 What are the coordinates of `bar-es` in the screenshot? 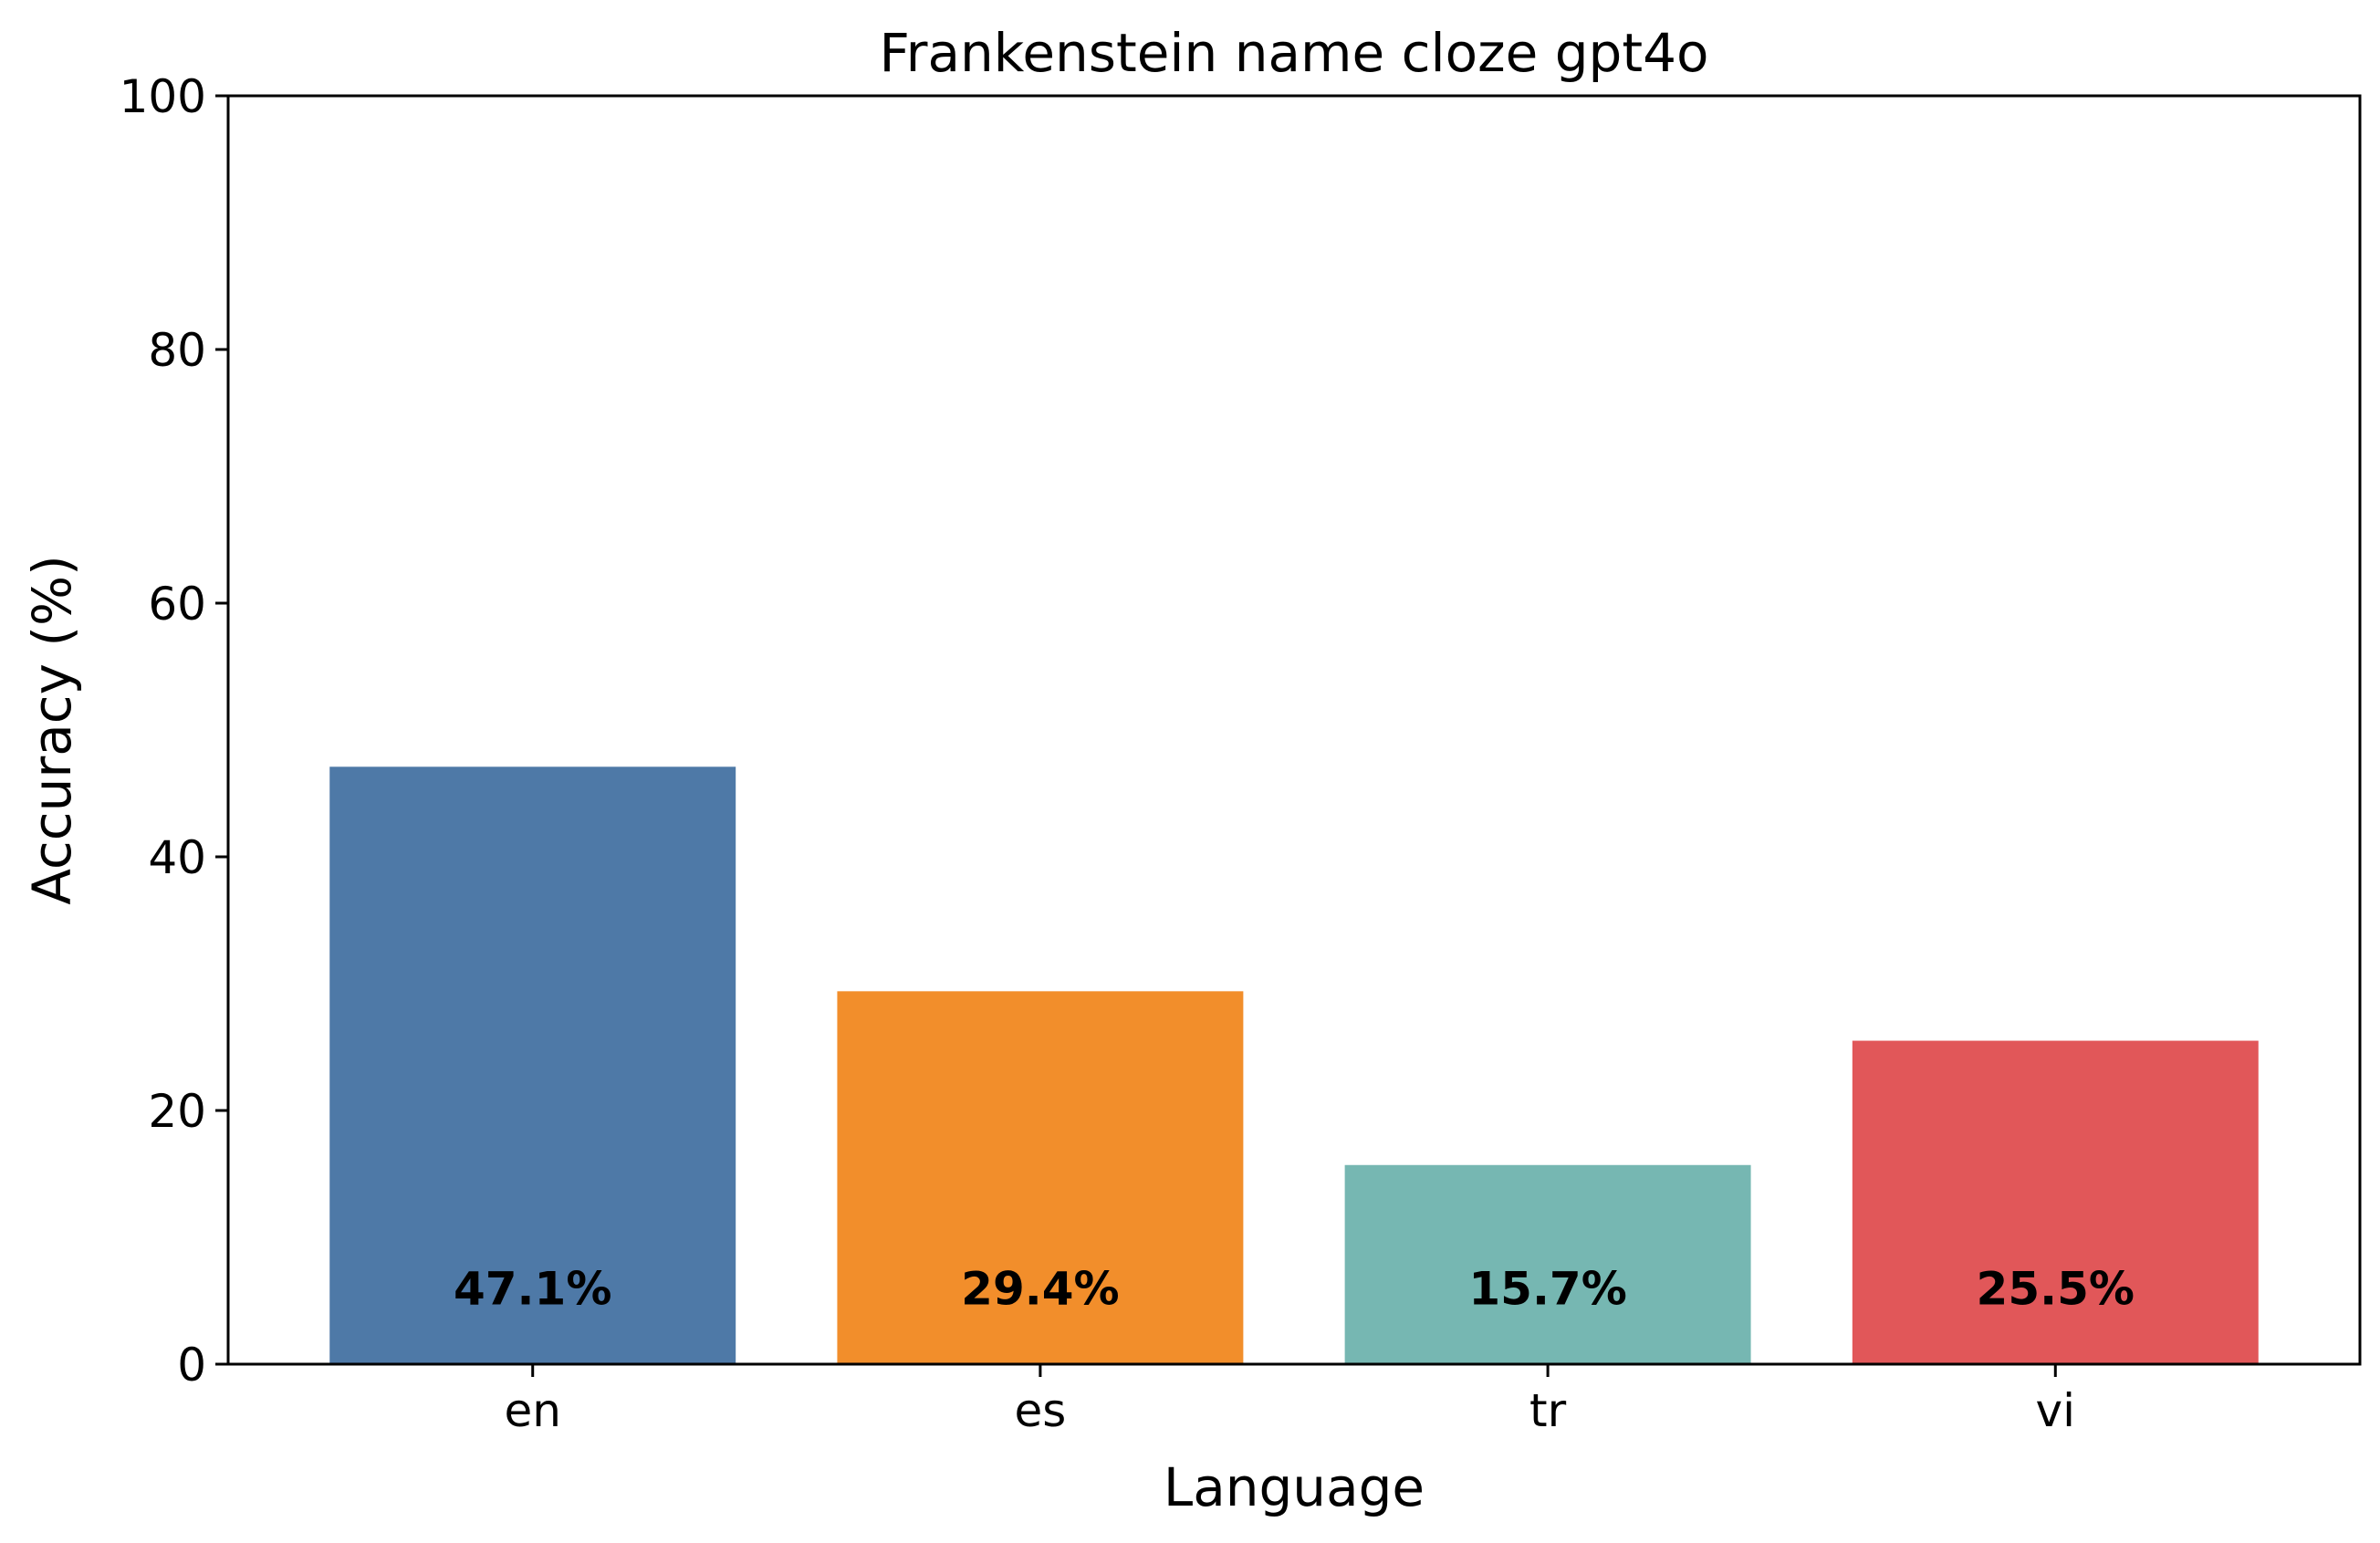 It's located at (1040, 1177).